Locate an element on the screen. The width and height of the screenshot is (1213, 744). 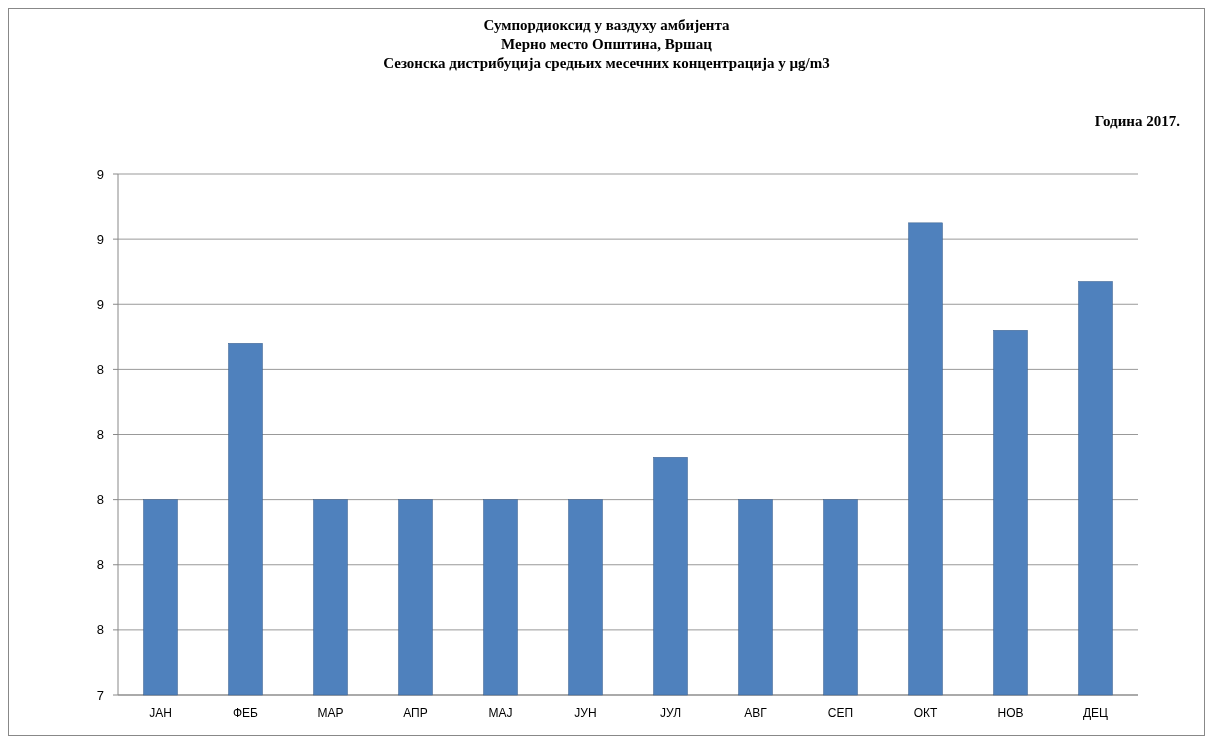
x-tick-label: ФЕБ is located at coordinates (245, 713).